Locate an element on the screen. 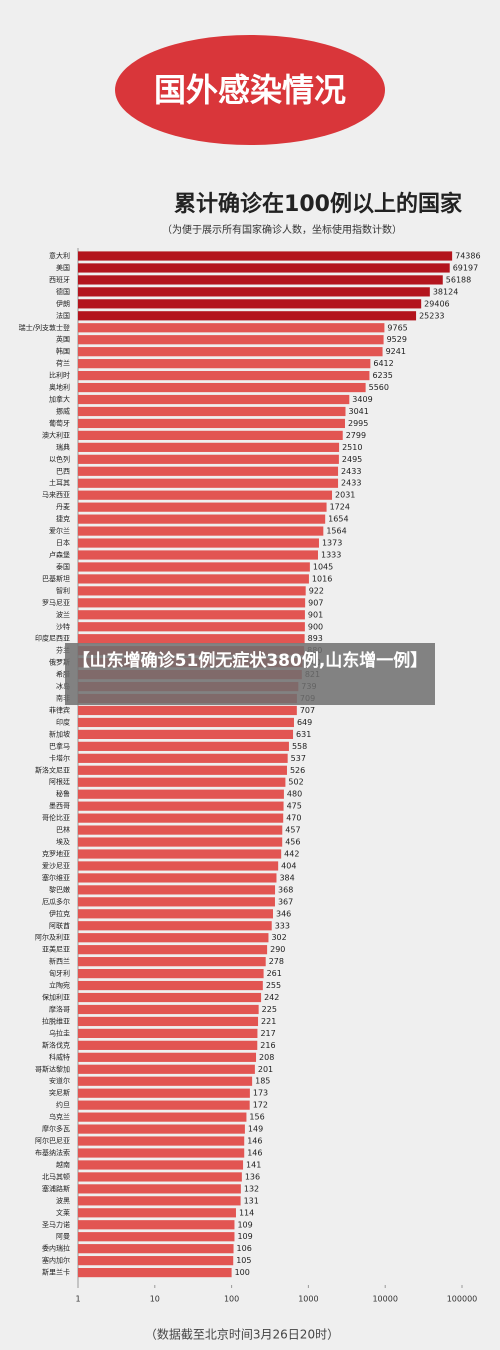 The image size is (500, 1350). y-tick-label: 斯洛文尼亚 is located at coordinates (52, 769).